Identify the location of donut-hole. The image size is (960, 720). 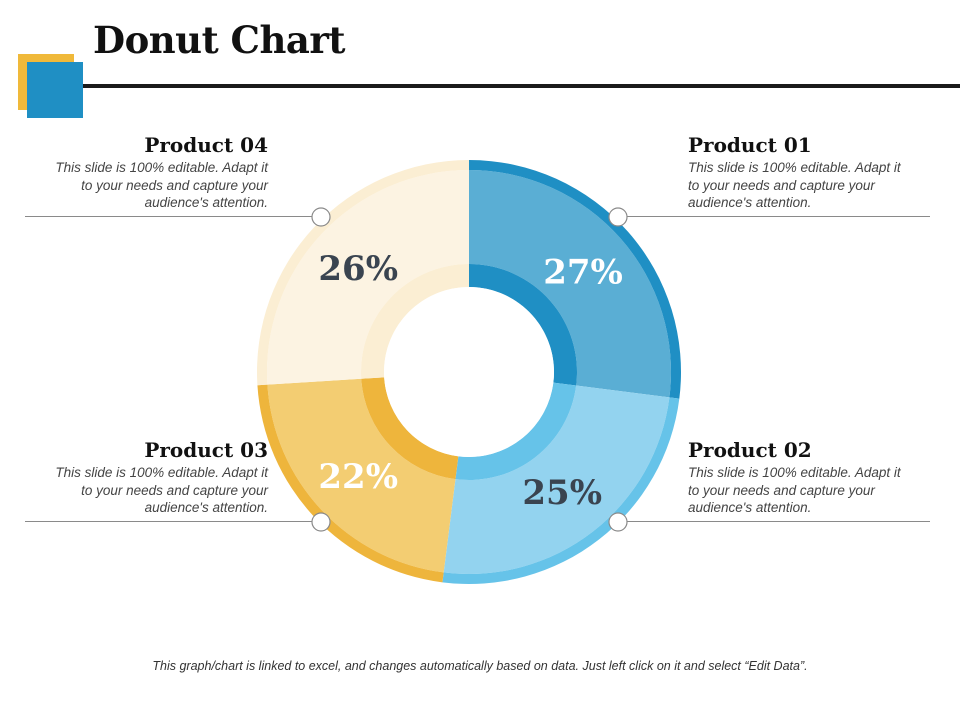
(469, 372).